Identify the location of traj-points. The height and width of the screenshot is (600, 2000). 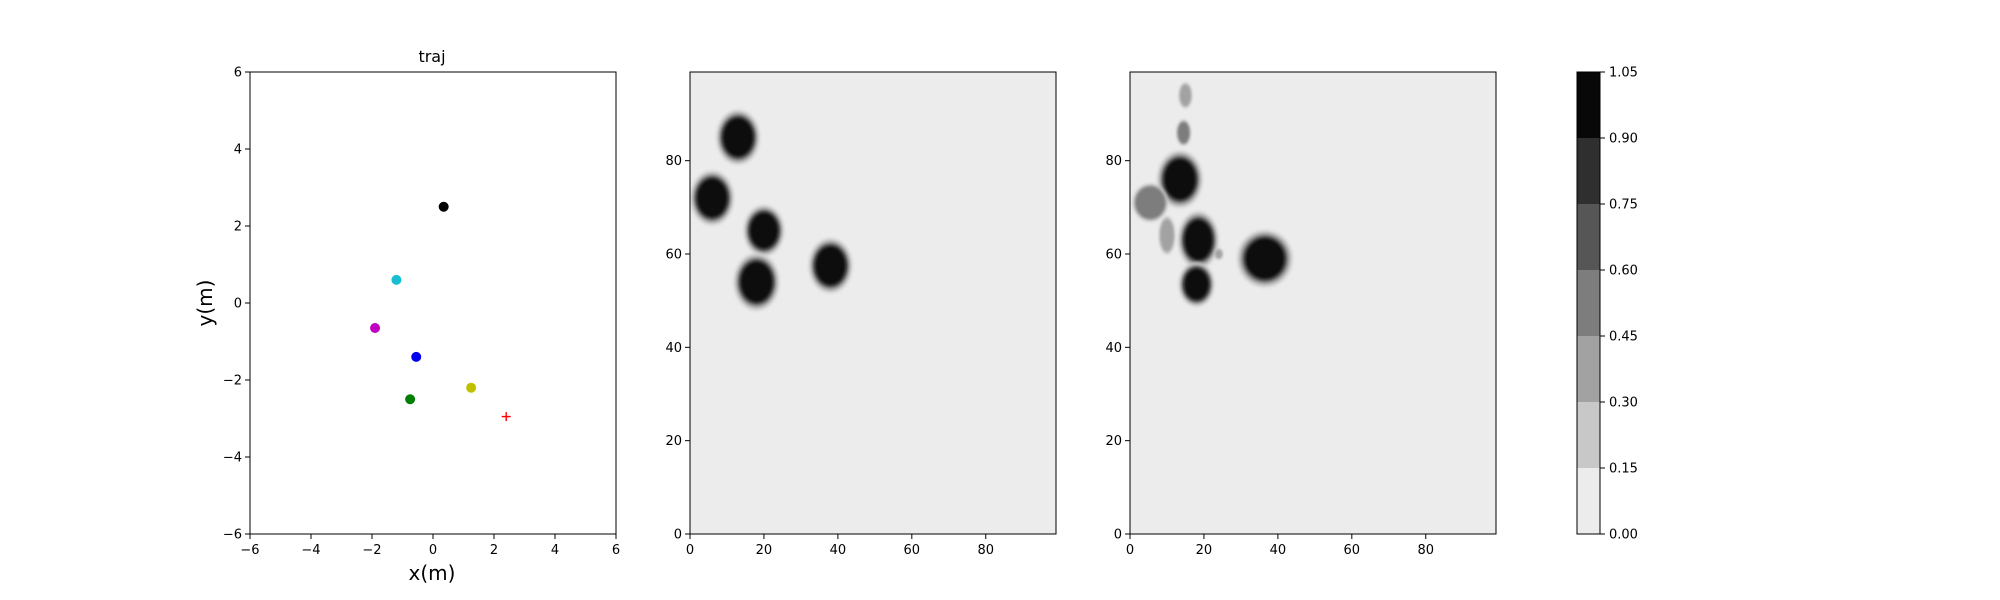
(440, 311).